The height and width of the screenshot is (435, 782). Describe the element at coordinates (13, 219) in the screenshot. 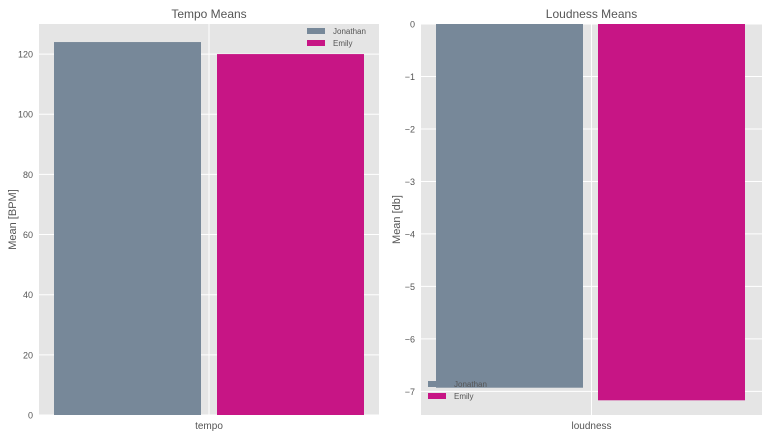

I see `tempo-y-axis-label: Mean [BPM]` at that location.